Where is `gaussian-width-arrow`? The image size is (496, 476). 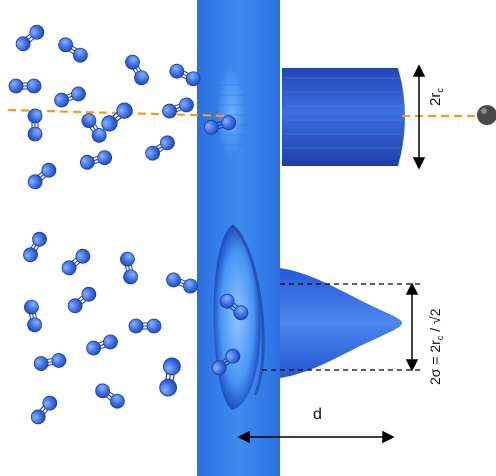
gaussian-width-arrow is located at coordinates (412, 327).